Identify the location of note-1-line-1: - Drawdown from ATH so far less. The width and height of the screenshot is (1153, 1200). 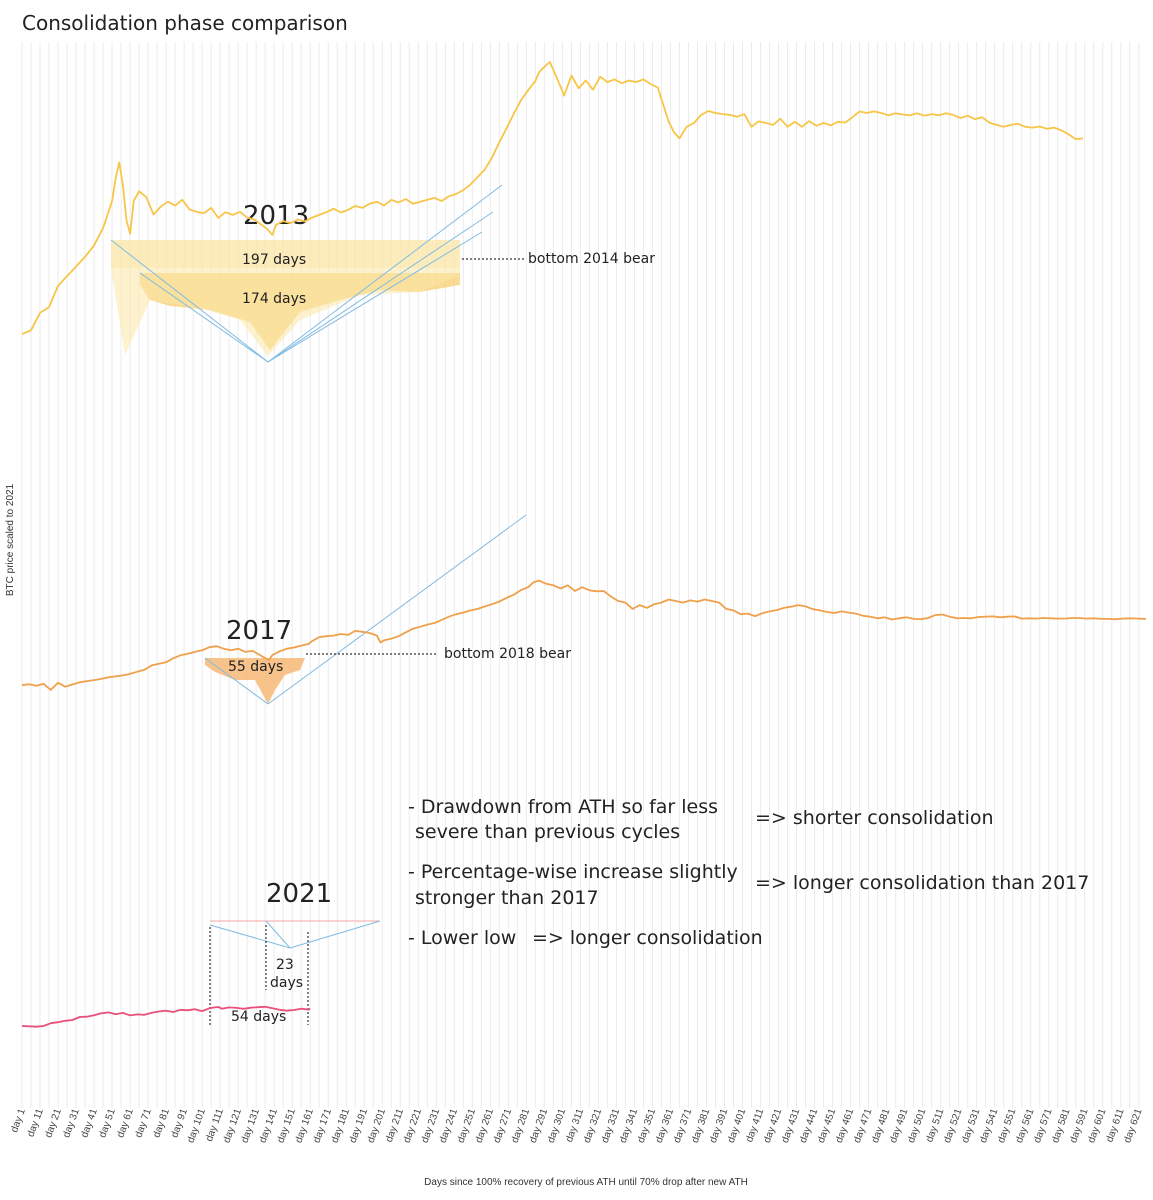
(563, 807).